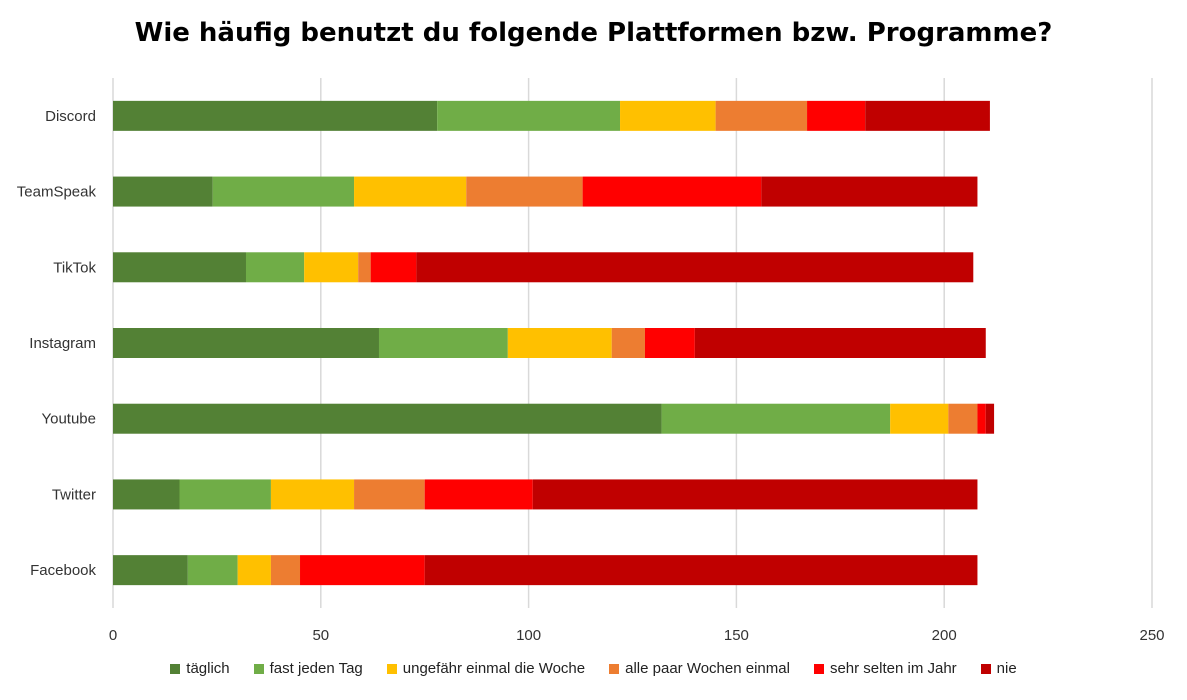 The height and width of the screenshot is (700, 1187). Describe the element at coordinates (528, 635) in the screenshot. I see `x-tick-label-100: 100` at that location.